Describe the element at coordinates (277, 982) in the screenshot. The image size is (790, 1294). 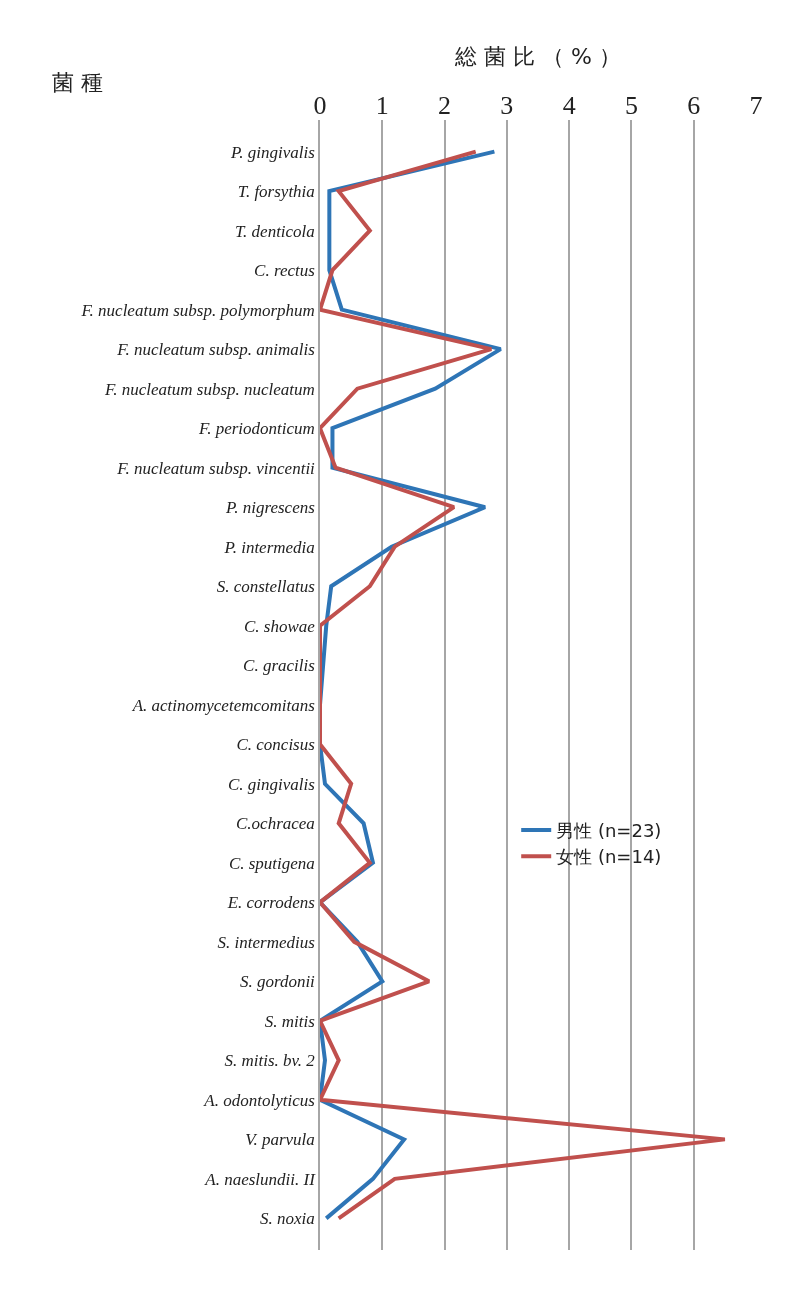
I see `y-tick-label: S. gordonii` at that location.